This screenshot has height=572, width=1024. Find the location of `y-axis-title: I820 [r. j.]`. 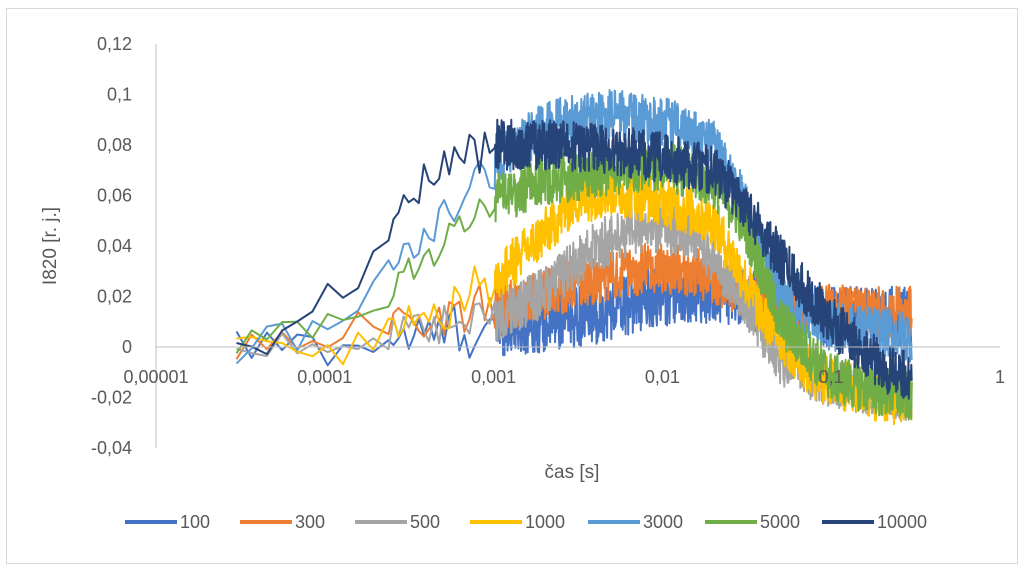

y-axis-title: I820 [r. j.] is located at coordinates (50, 246).